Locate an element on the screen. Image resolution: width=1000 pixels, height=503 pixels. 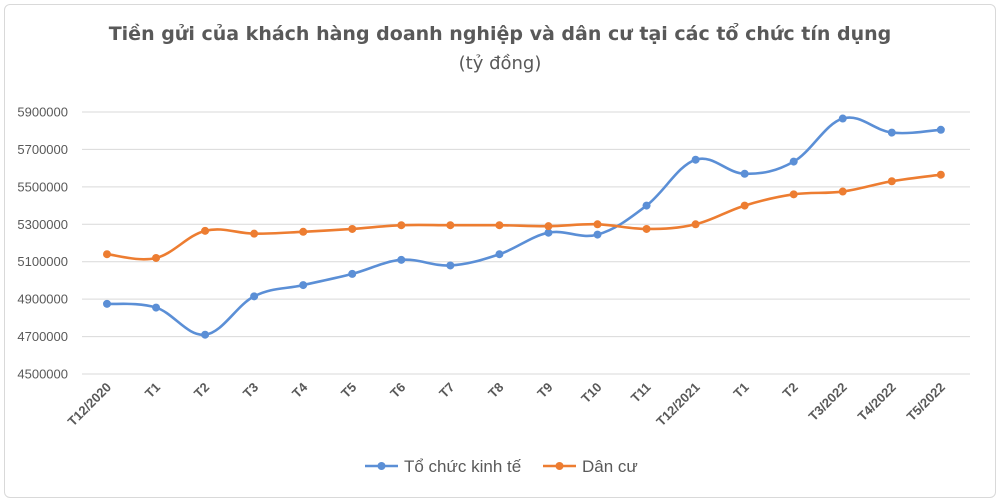
legend-item-2: Dân cư is located at coordinates (590, 466).